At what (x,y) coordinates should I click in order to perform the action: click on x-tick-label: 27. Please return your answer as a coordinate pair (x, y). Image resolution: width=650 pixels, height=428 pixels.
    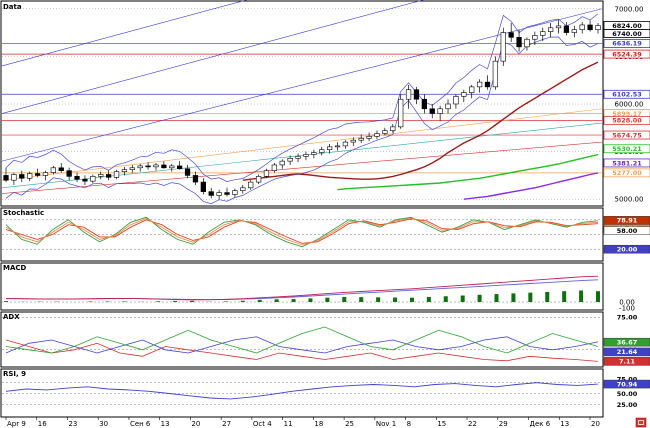
    Looking at the image, I should click on (226, 424).